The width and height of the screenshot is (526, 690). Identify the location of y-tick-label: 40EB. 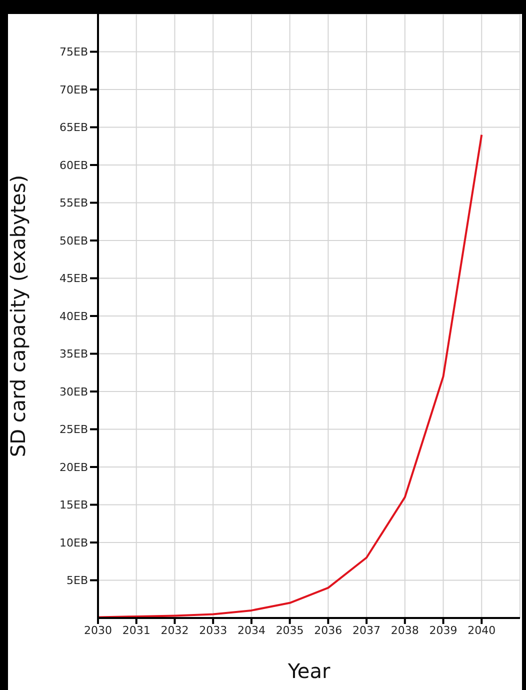
(74, 316).